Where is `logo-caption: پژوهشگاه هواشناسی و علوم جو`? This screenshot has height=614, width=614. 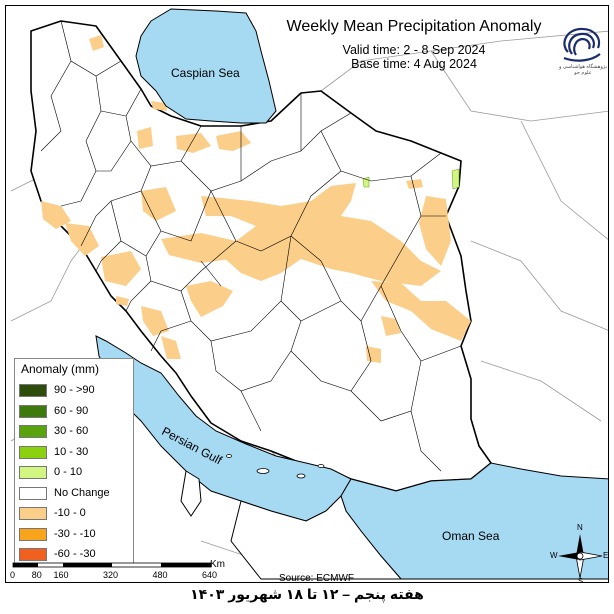 logo-caption: پژوهشگاه هواشناسی و علوم جو is located at coordinates (583, 70).